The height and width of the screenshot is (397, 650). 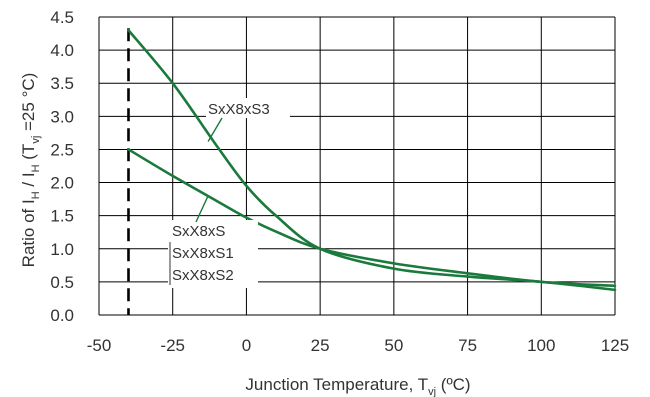 I want to click on x-label-main: Junction Temperature, T, so click(x=336, y=384).